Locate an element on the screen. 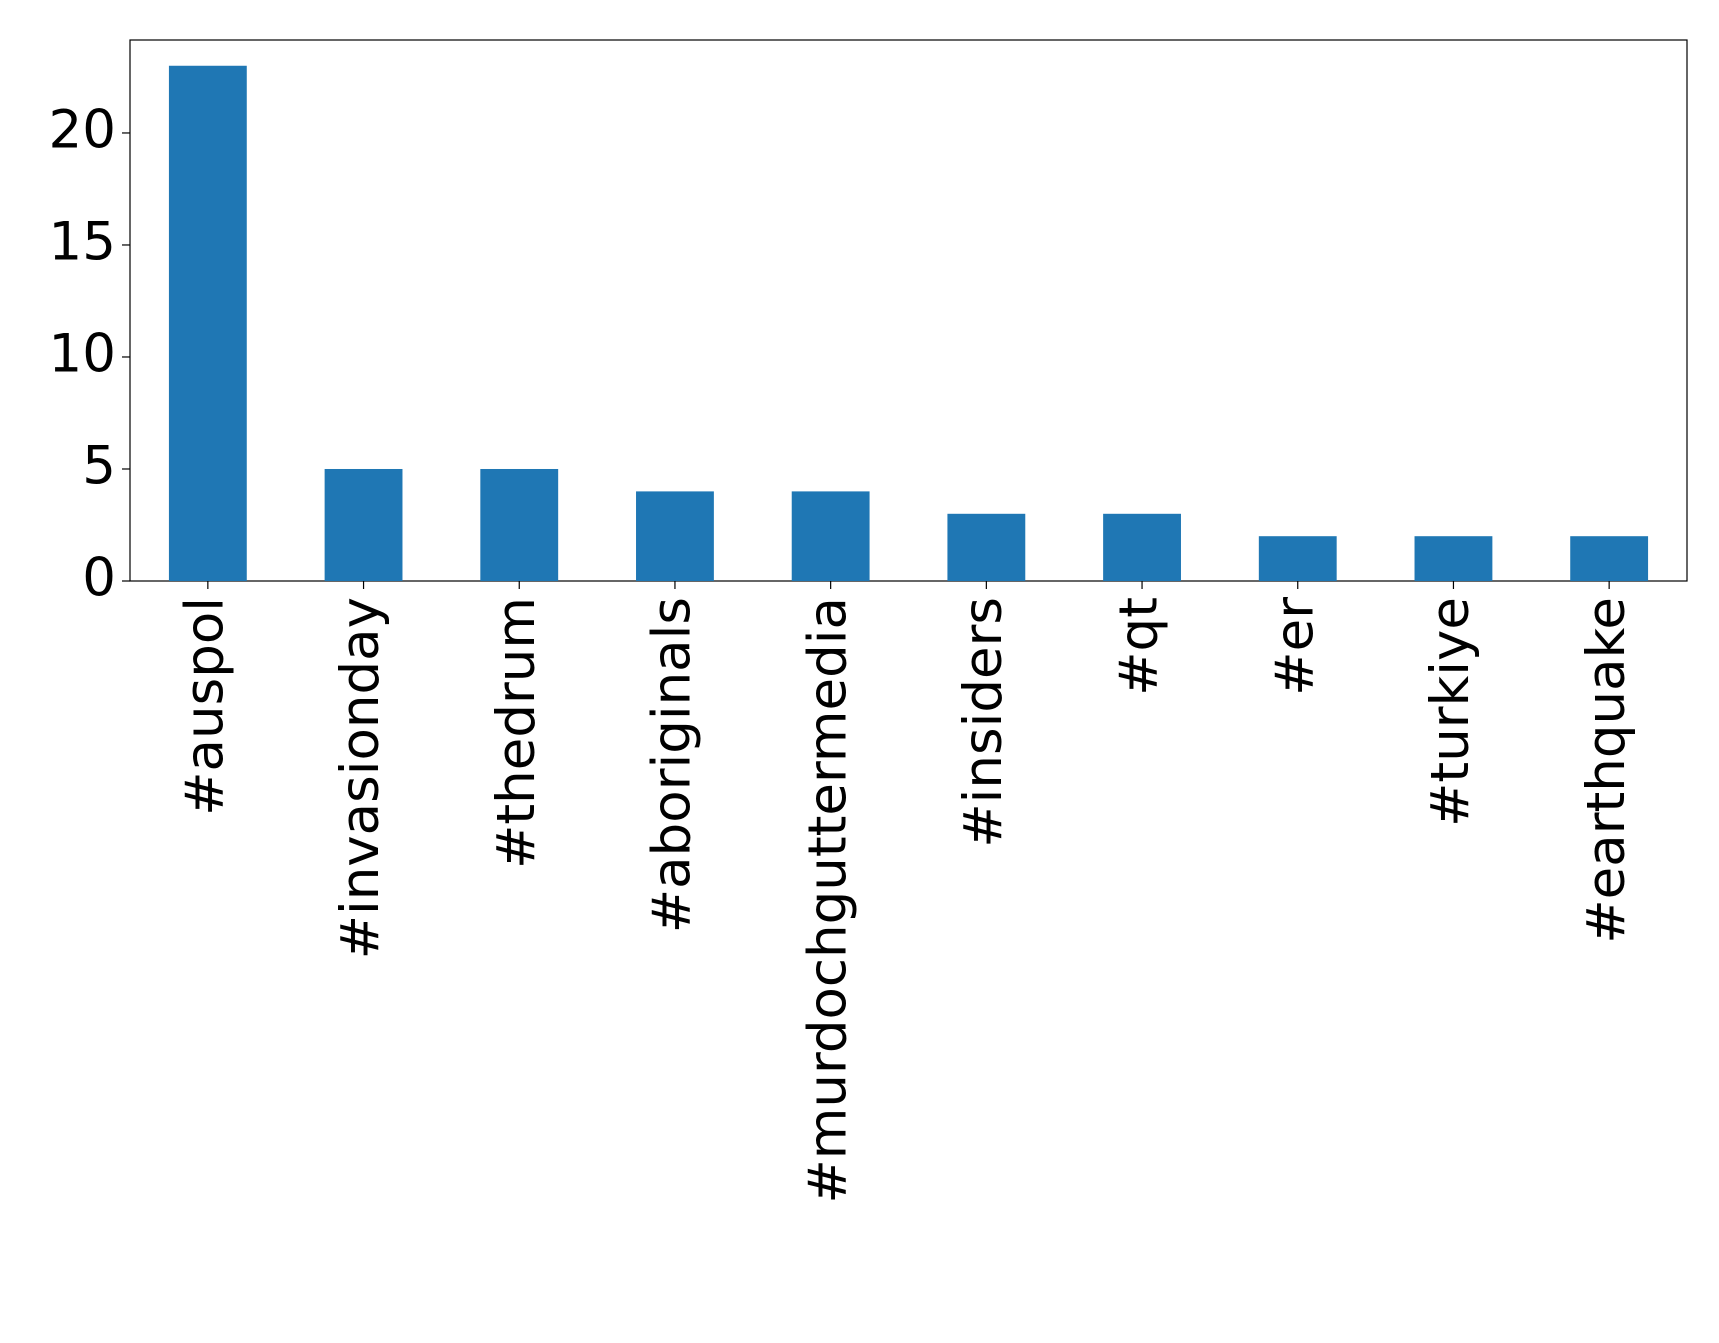  x-tick-label: #qt is located at coordinates (1139, 646).